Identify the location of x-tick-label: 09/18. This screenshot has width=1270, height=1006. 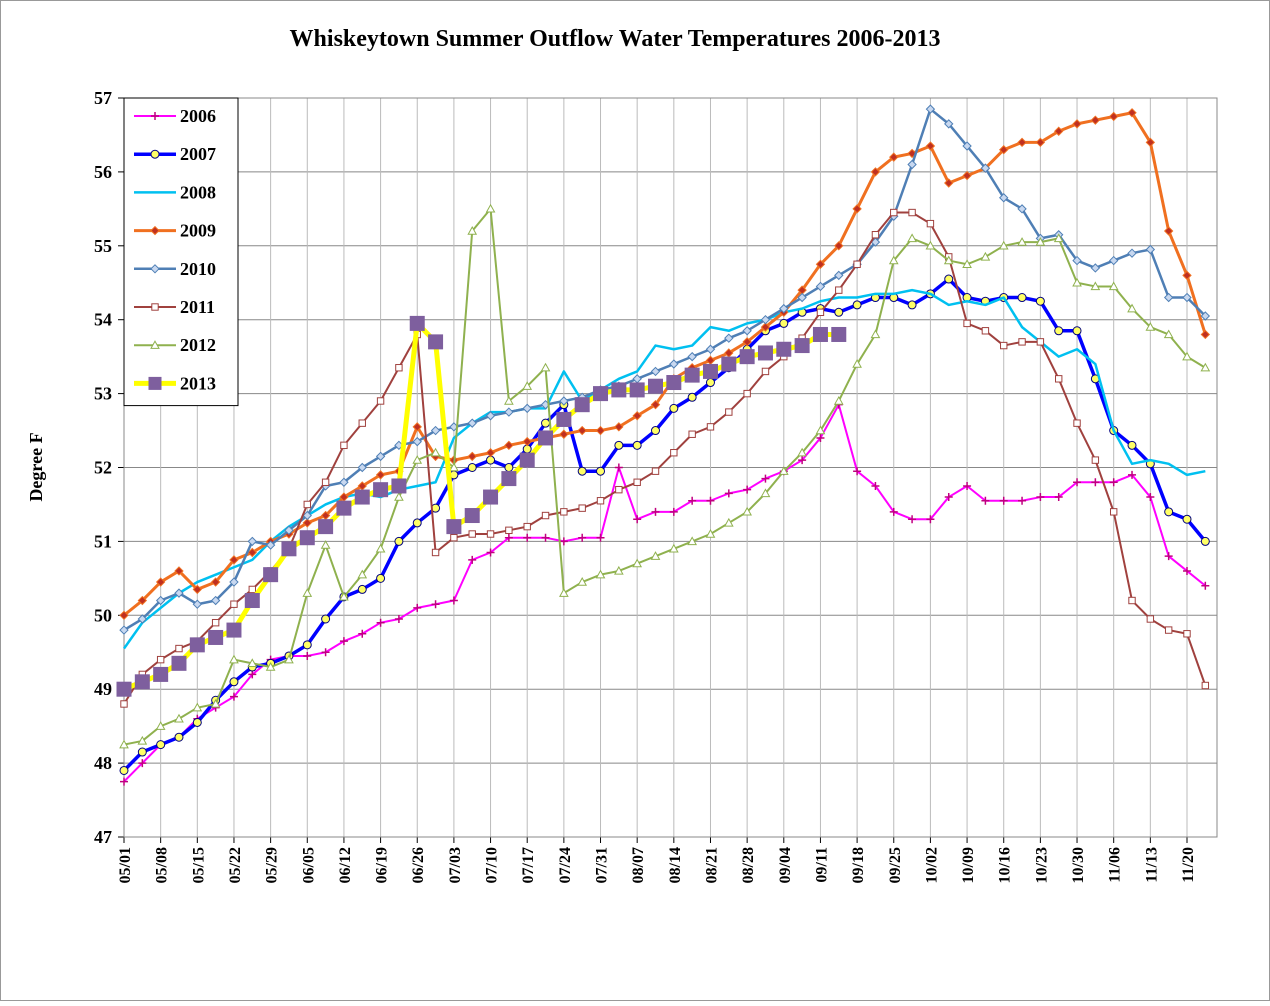
(858, 865).